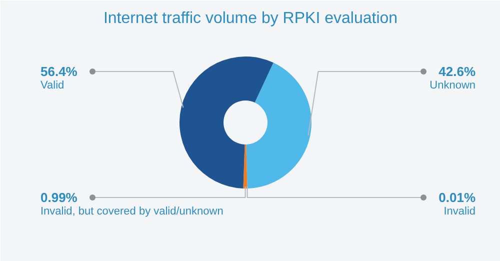 Image resolution: width=500 pixels, height=261 pixels. I want to click on data-label: 56.4%, so click(59, 71).